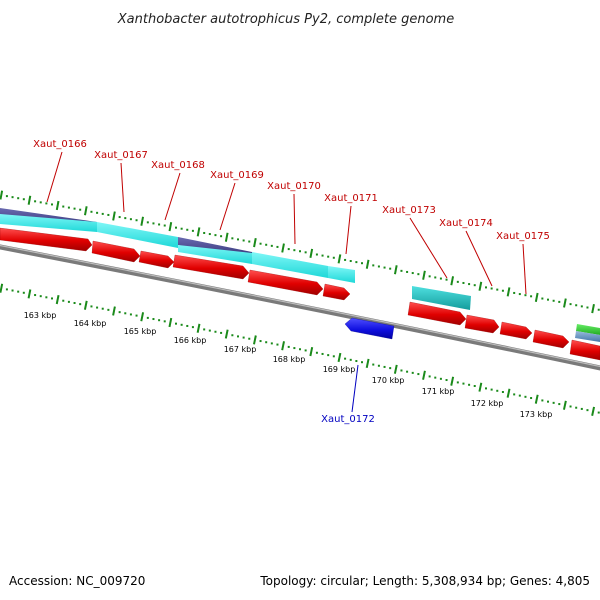  What do you see at coordinates (190, 340) in the screenshot?
I see `scale-label: 166 kbp` at bounding box center [190, 340].